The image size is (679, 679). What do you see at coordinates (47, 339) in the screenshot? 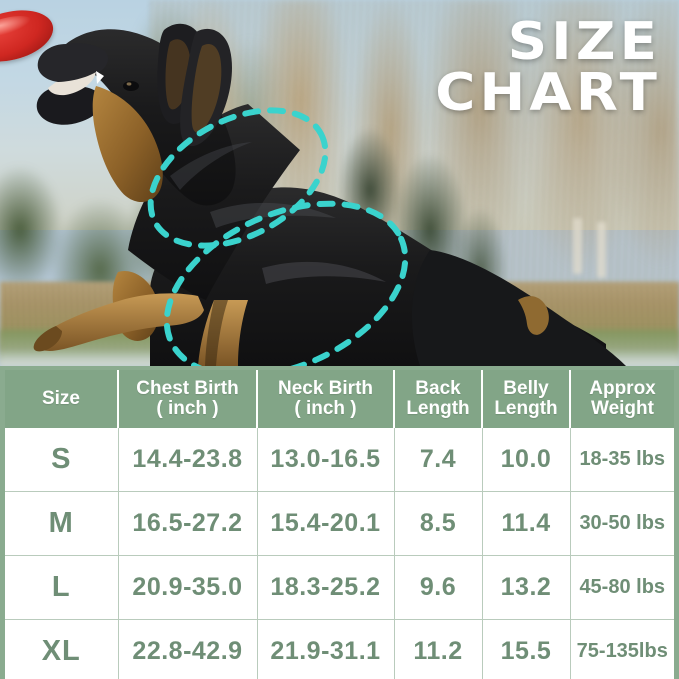
I see `dog-front-paw` at bounding box center [47, 339].